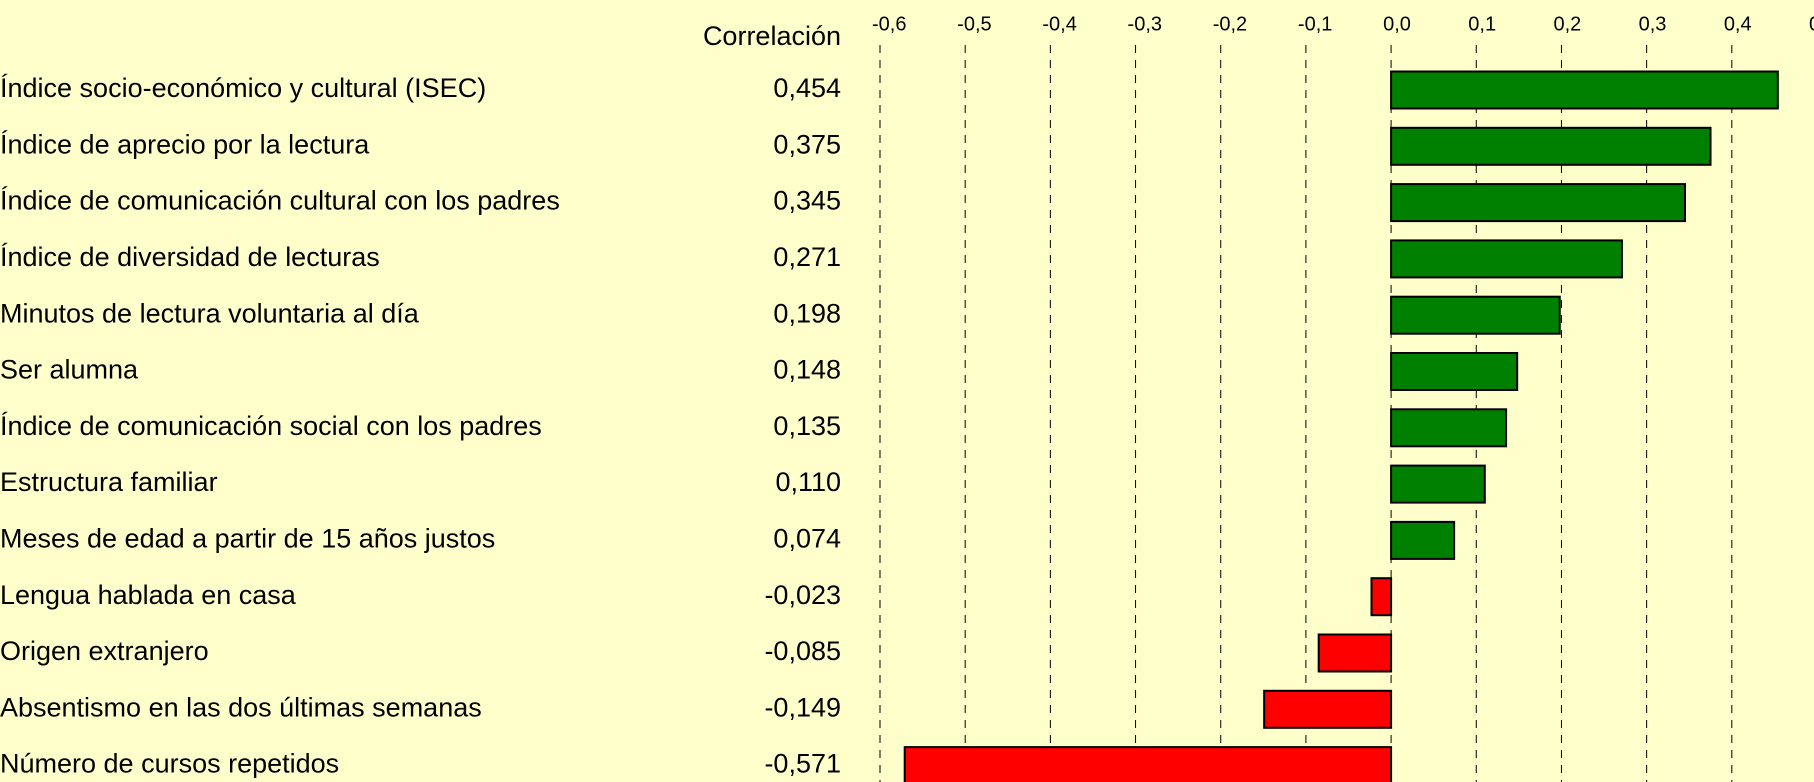 The width and height of the screenshot is (1814, 782). Describe the element at coordinates (807, 201) in the screenshot. I see `value-label: 0,345` at that location.